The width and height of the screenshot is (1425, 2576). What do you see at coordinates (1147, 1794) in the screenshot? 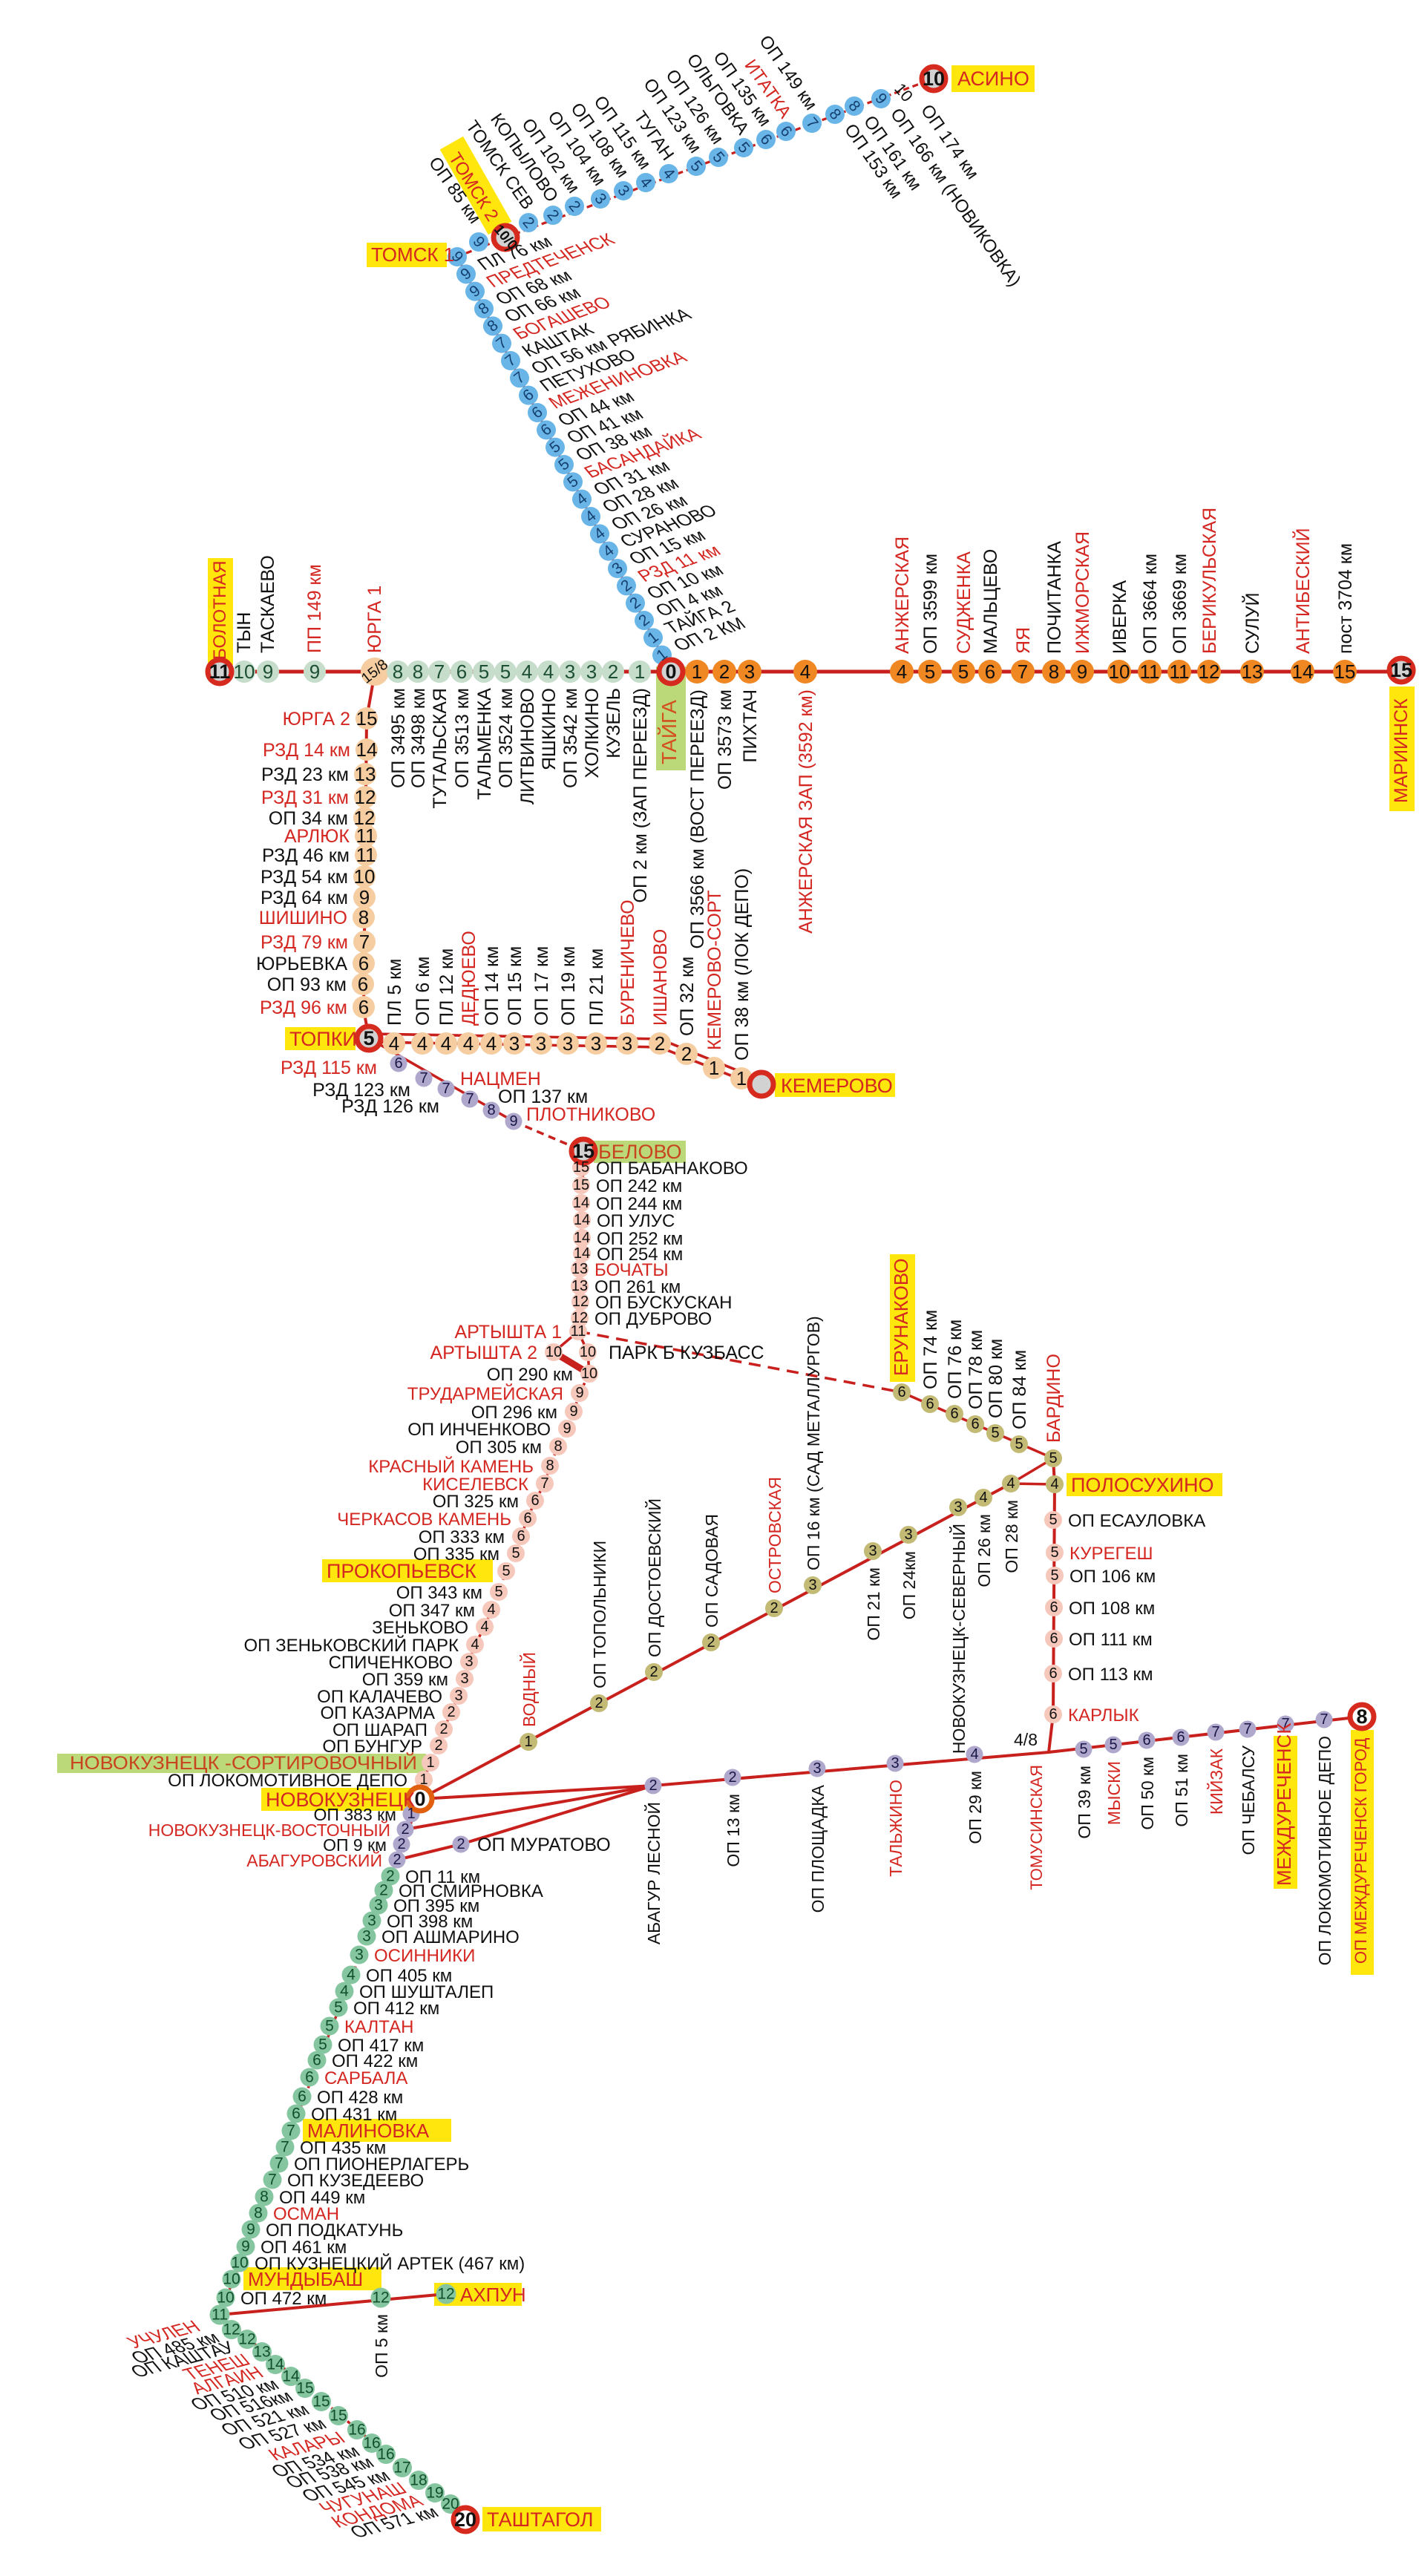
I see `svg-text: ОП 50 км` at bounding box center [1147, 1794].